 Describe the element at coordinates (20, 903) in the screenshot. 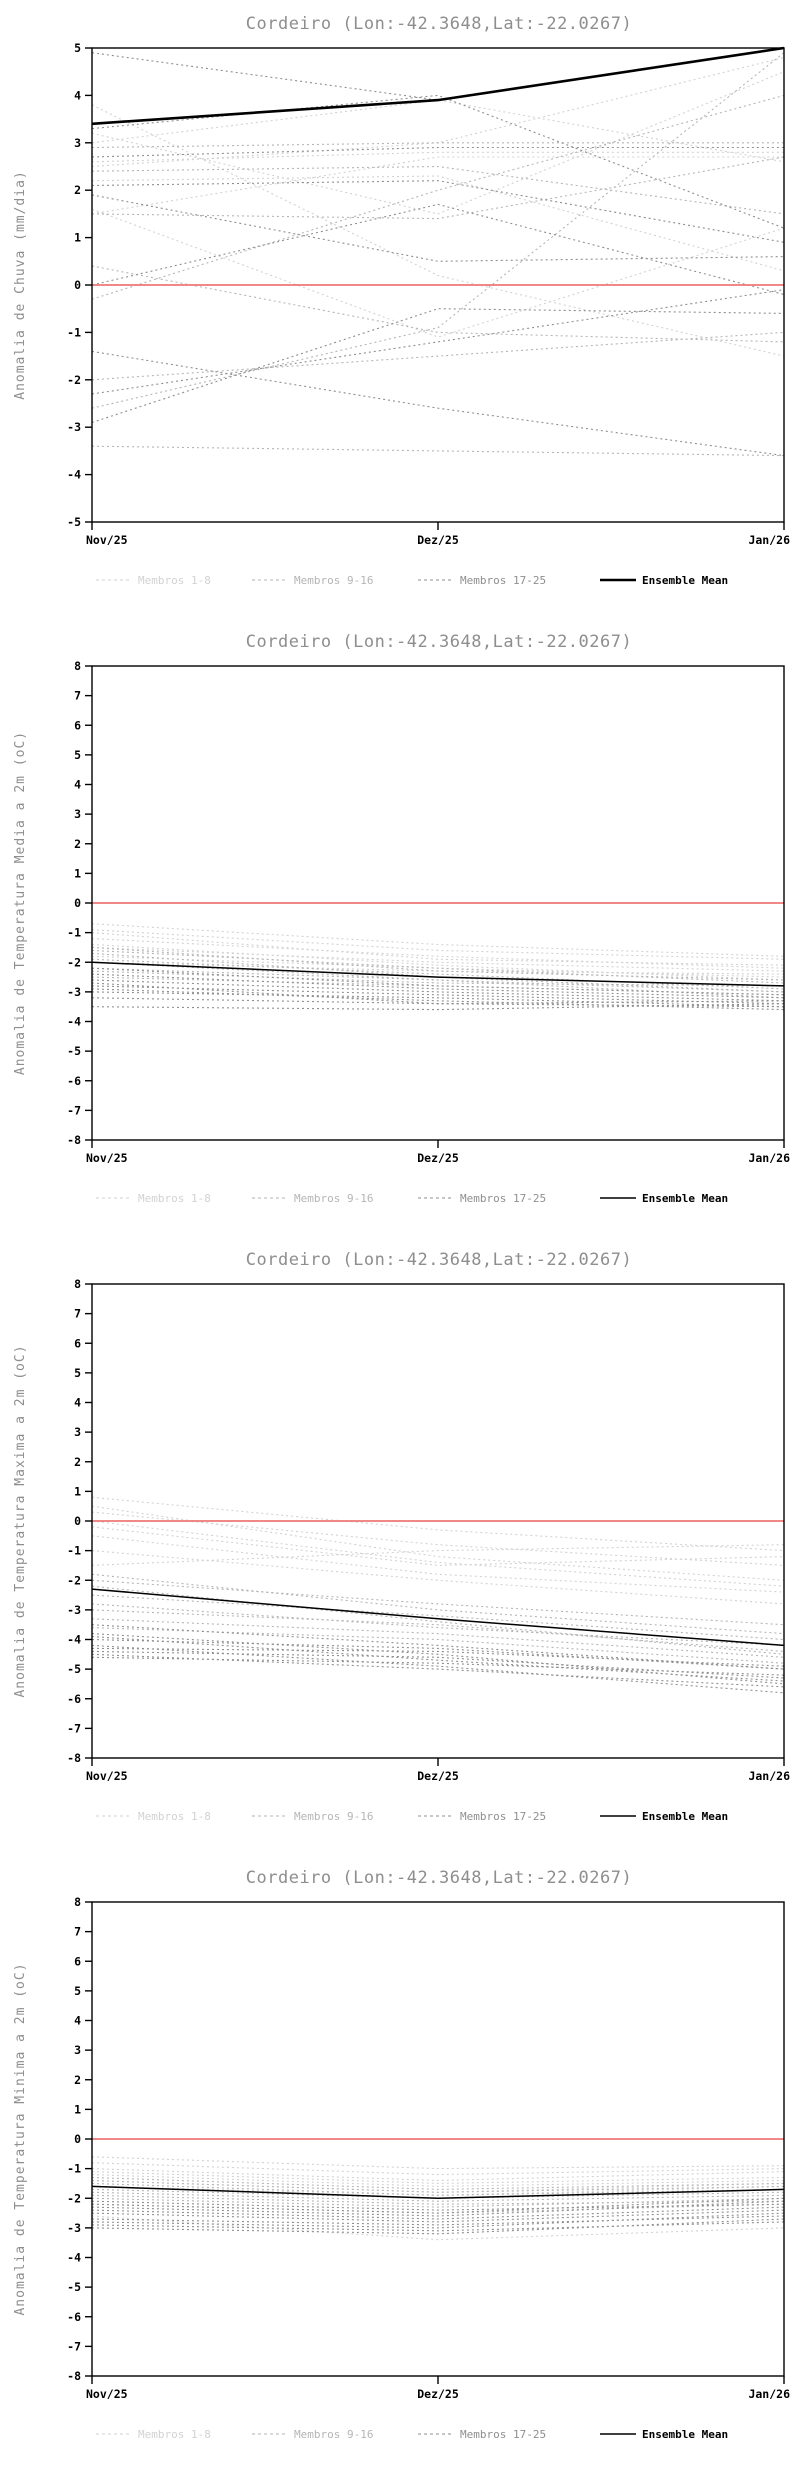

I see `y-axis-label: Anomalia de Temperatura Media a 2m (oC)` at that location.